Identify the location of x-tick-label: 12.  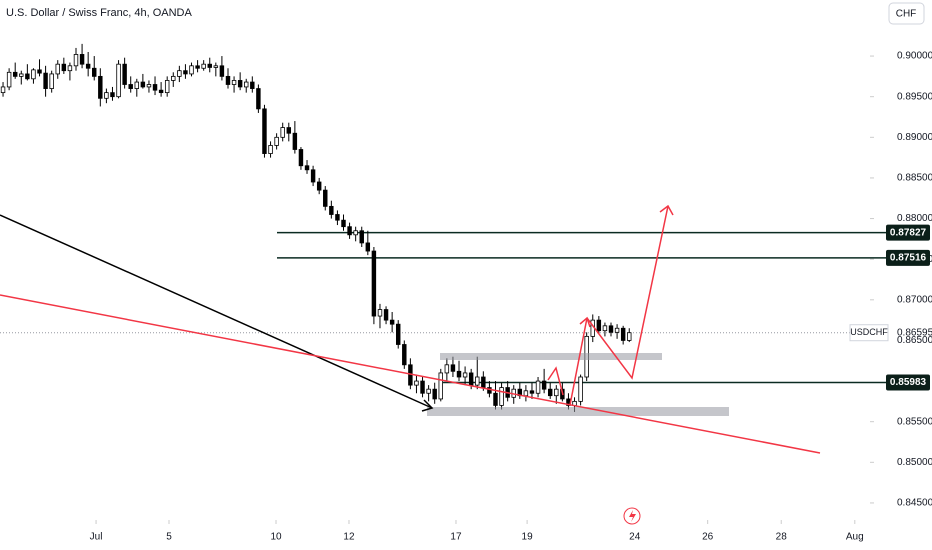
(349, 537).